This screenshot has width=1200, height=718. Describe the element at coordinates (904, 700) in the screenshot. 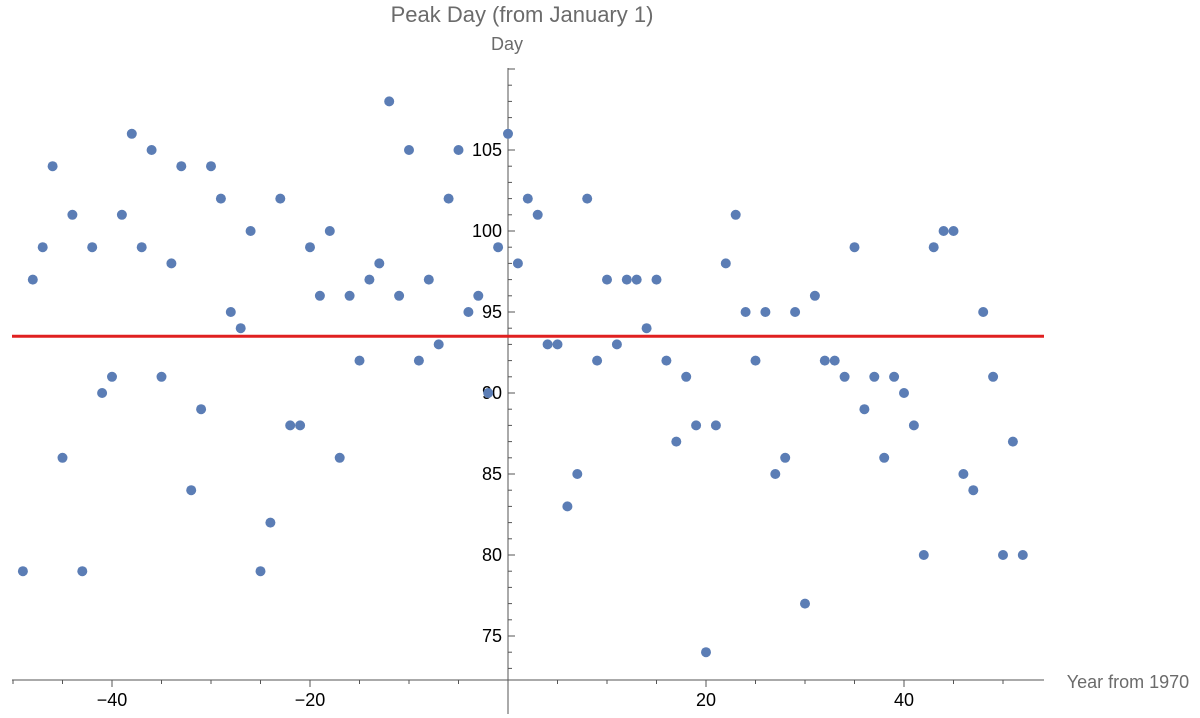

I see `x-tick-label: 40` at that location.